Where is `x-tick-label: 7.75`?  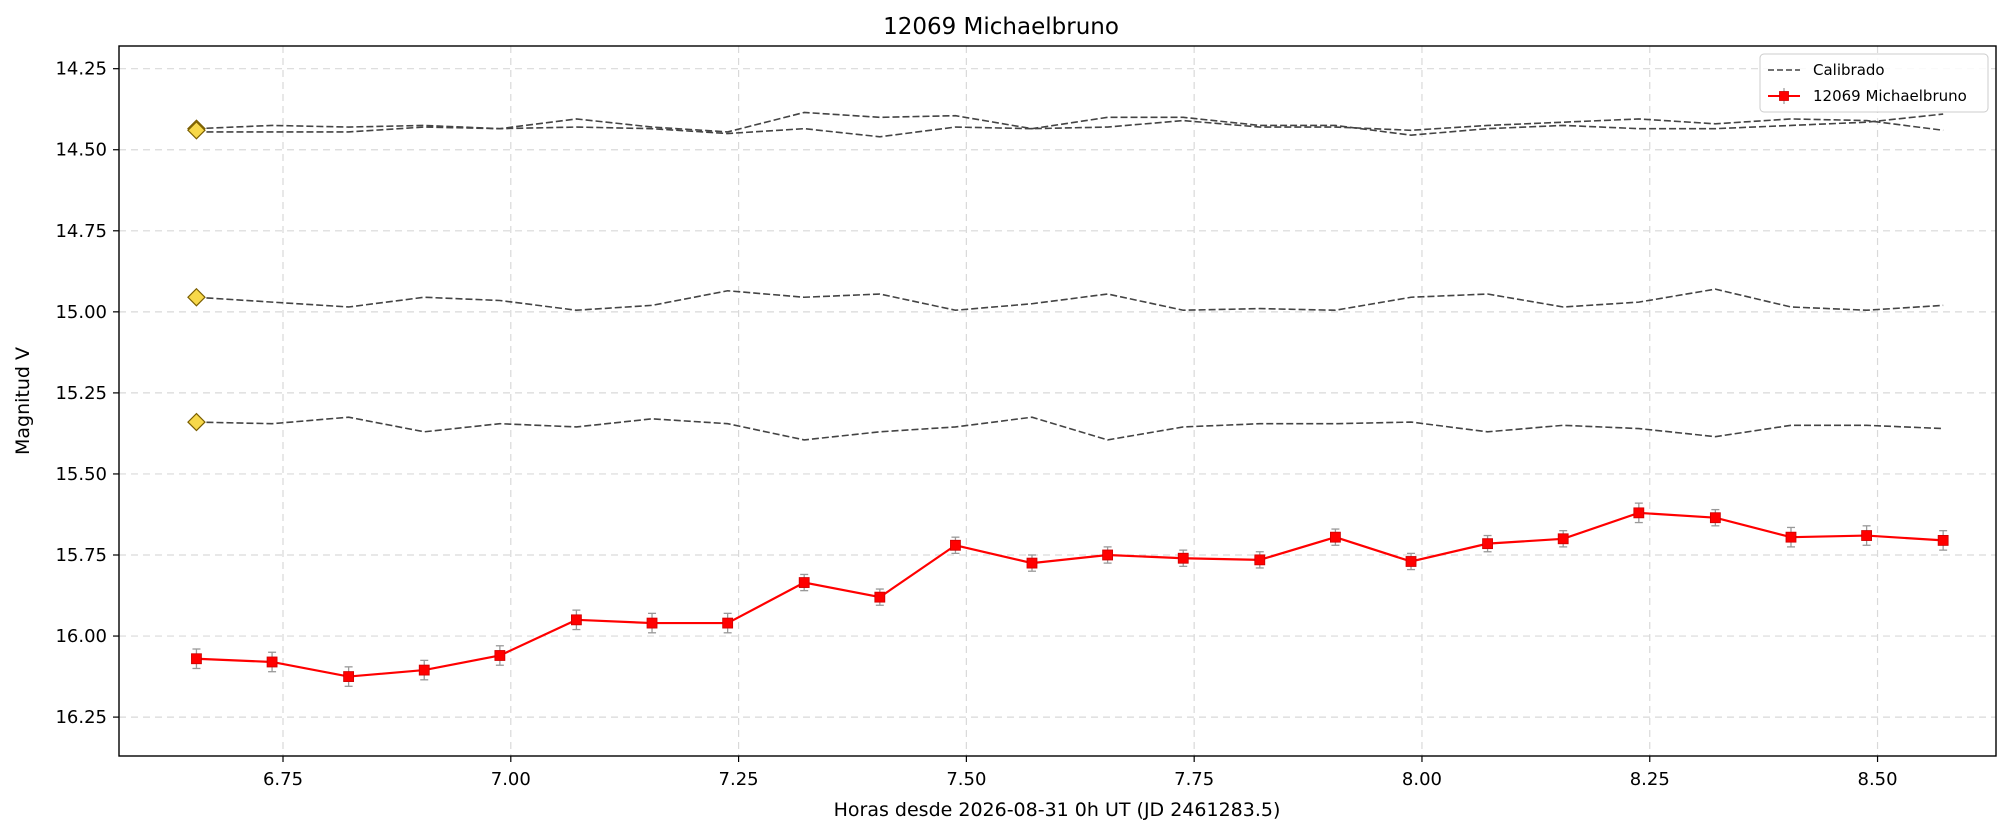
x-tick-label: 7.75 is located at coordinates (1194, 779).